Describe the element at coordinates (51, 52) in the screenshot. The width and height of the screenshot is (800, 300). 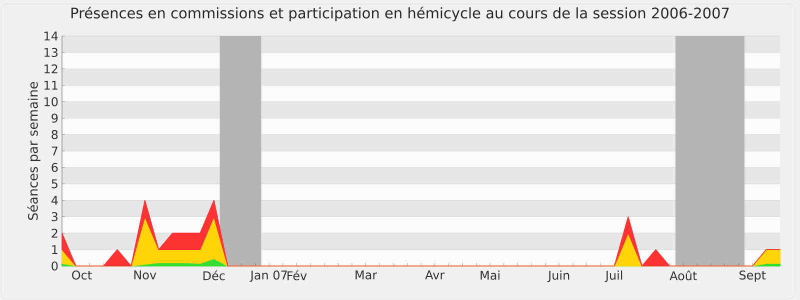
I see `y-tick-label: 13` at that location.